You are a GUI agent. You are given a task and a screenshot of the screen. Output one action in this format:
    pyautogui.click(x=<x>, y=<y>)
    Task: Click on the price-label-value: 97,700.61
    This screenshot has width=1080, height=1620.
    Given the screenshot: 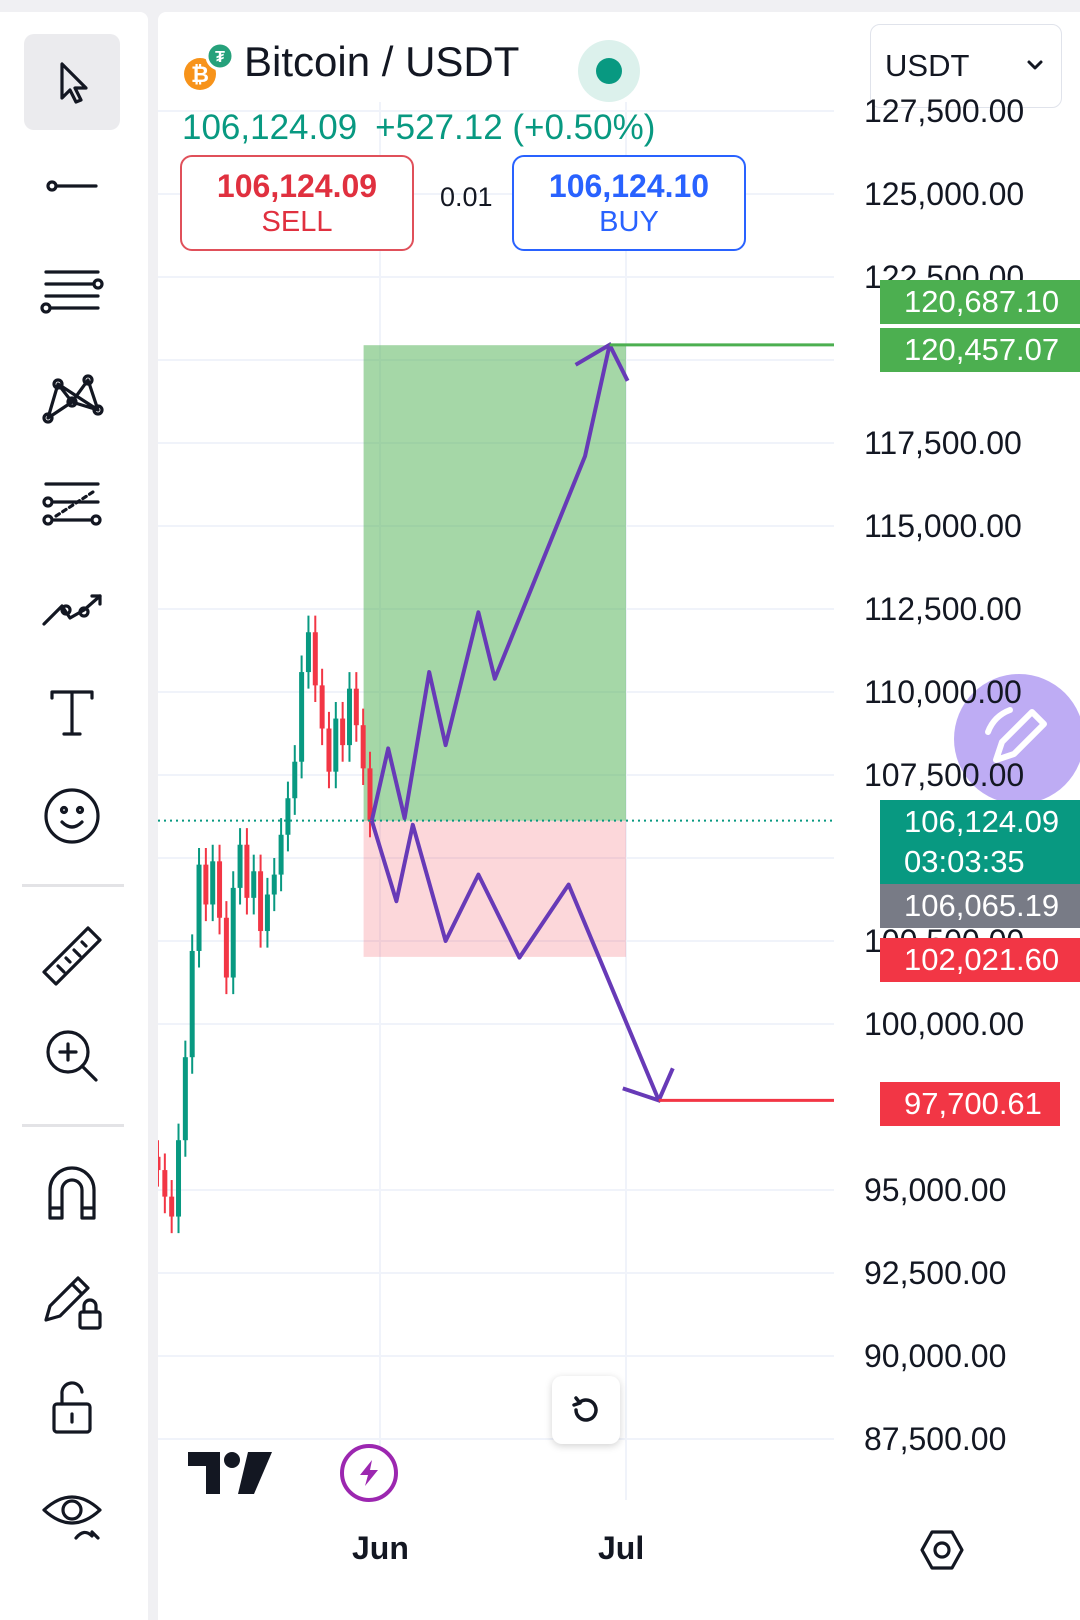 What is the action you would take?
    pyautogui.click(x=973, y=1103)
    